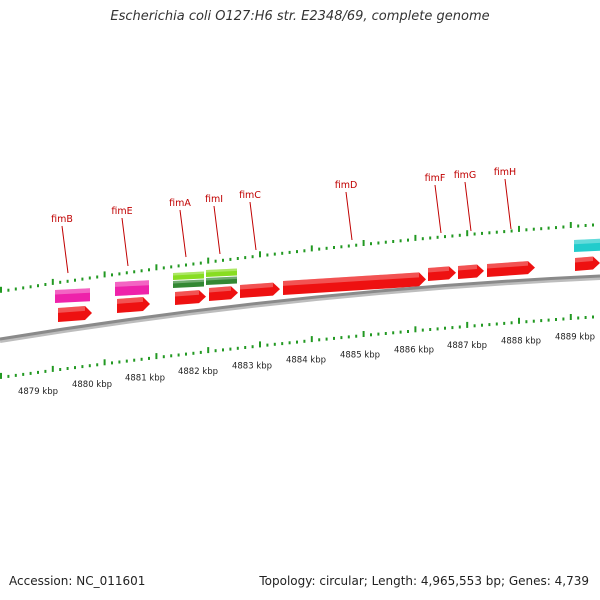  What do you see at coordinates (62, 219) in the screenshot?
I see `gene-label-fimB: fimB` at bounding box center [62, 219].